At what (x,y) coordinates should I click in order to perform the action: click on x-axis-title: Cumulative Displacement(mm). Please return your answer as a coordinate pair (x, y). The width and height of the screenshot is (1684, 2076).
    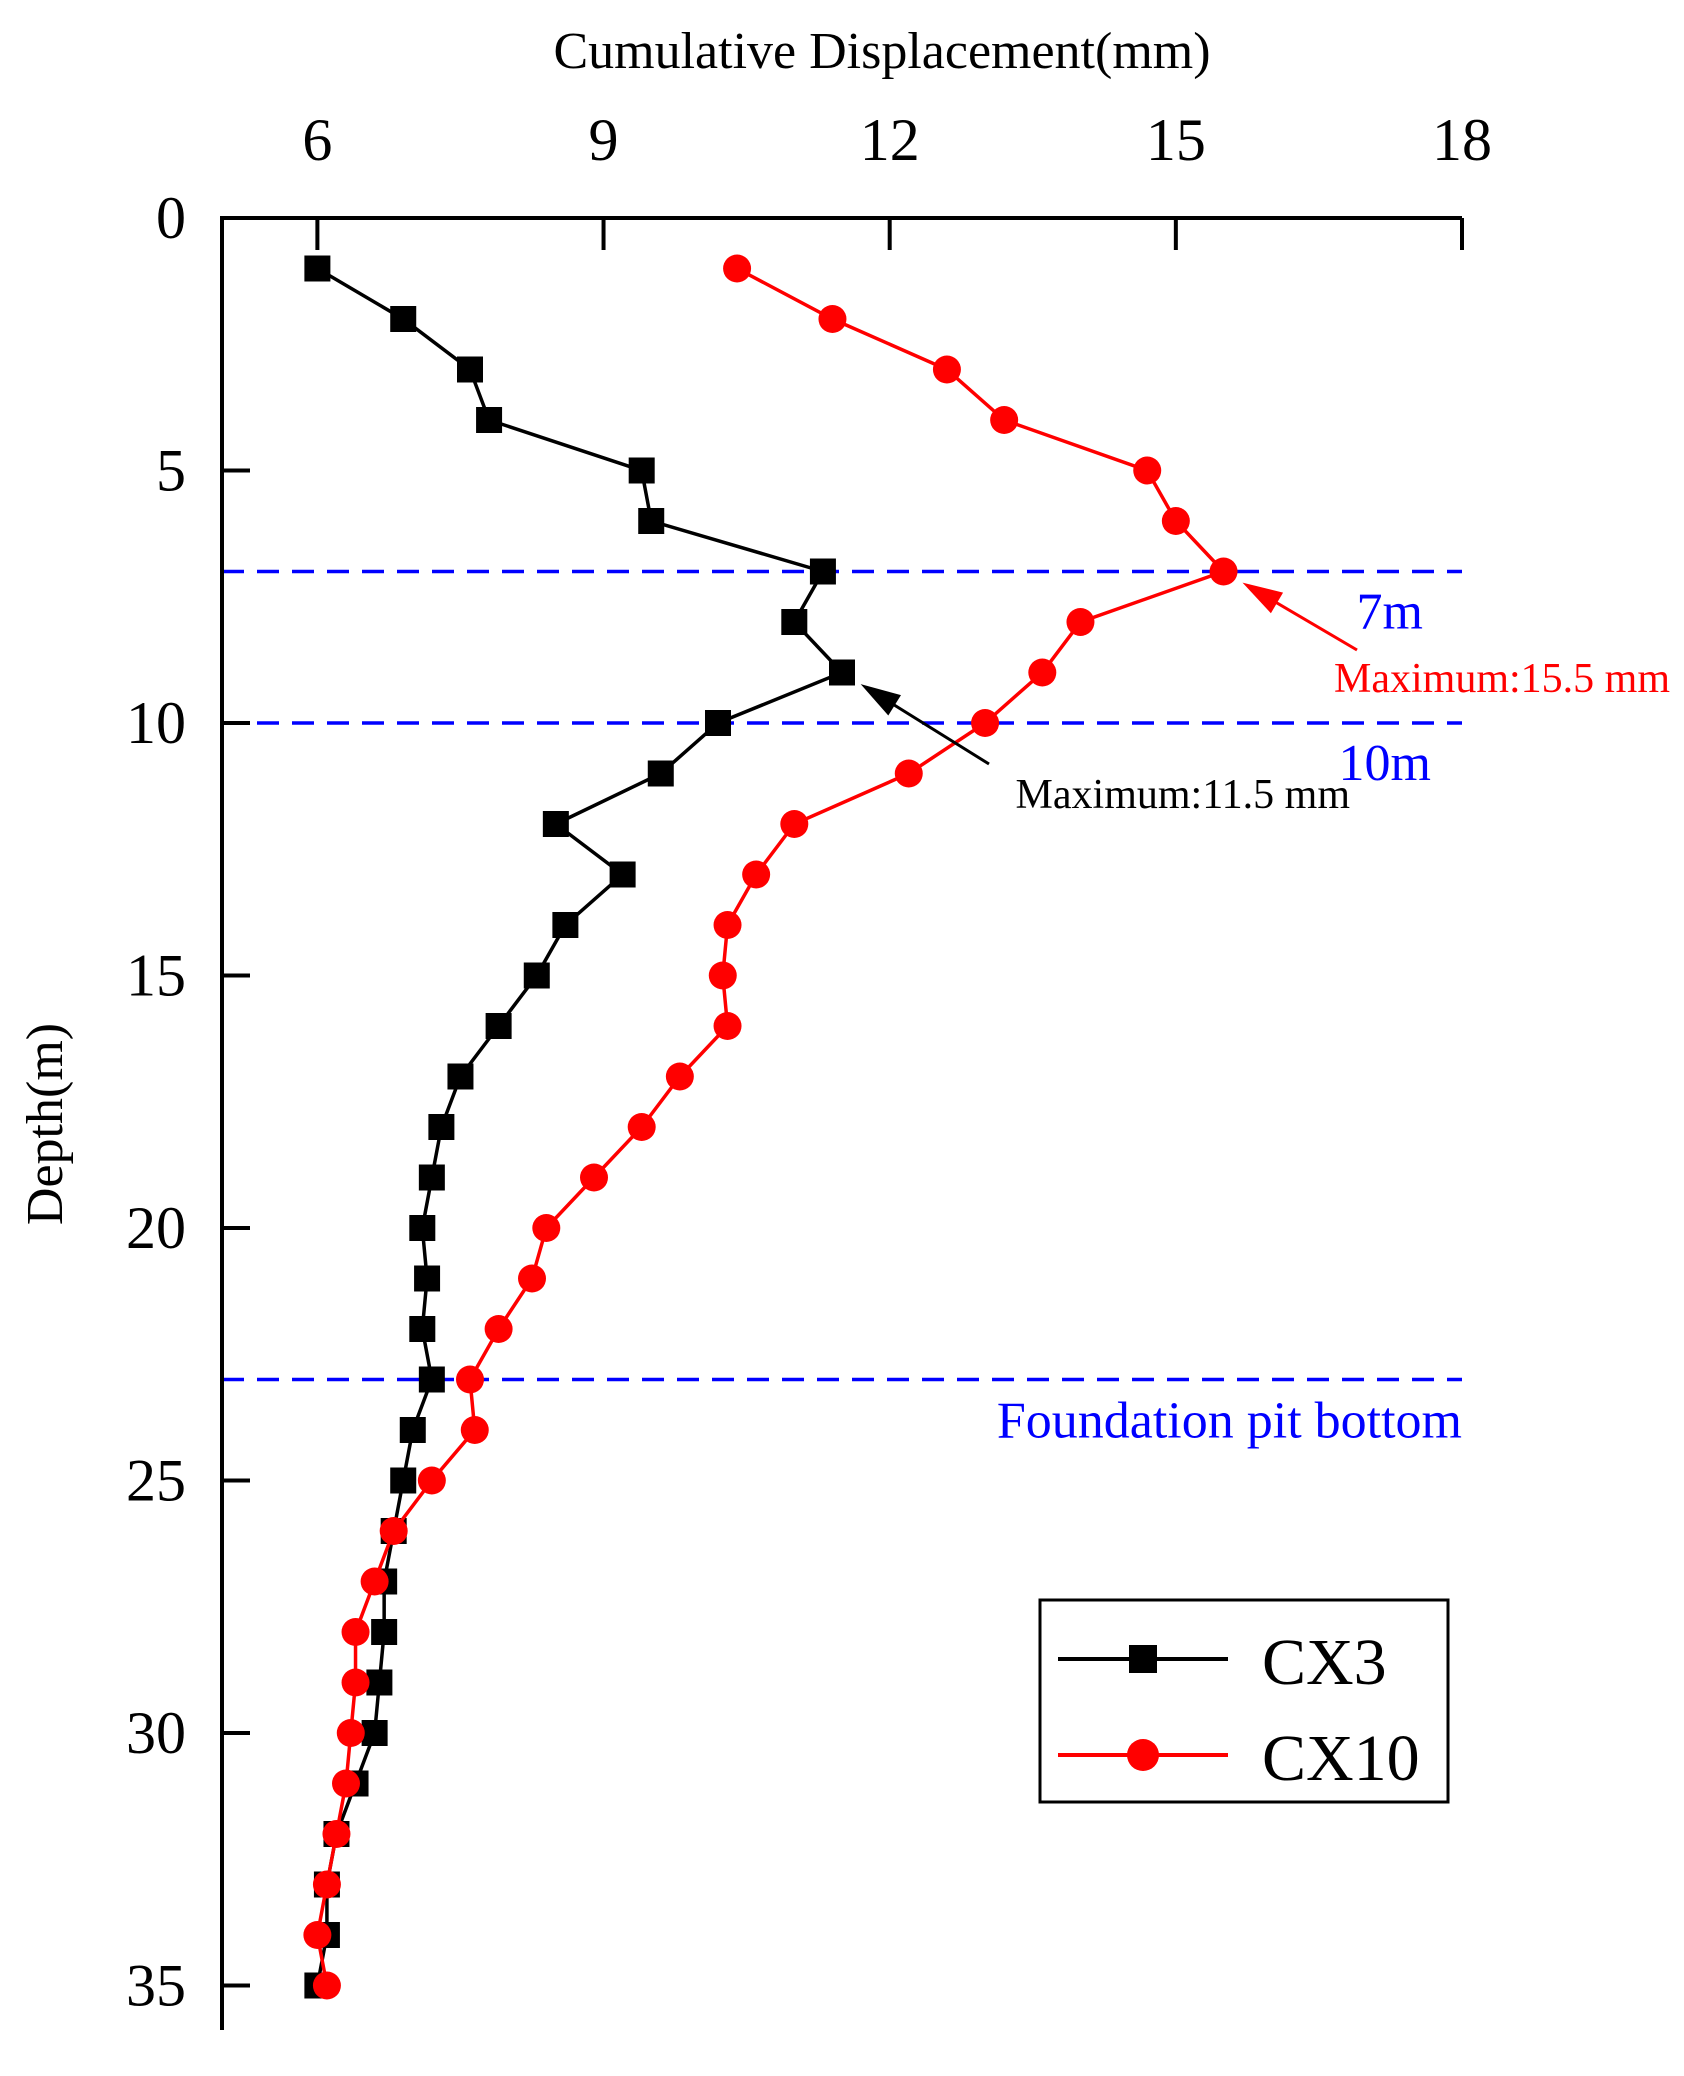
    Looking at the image, I should click on (881, 51).